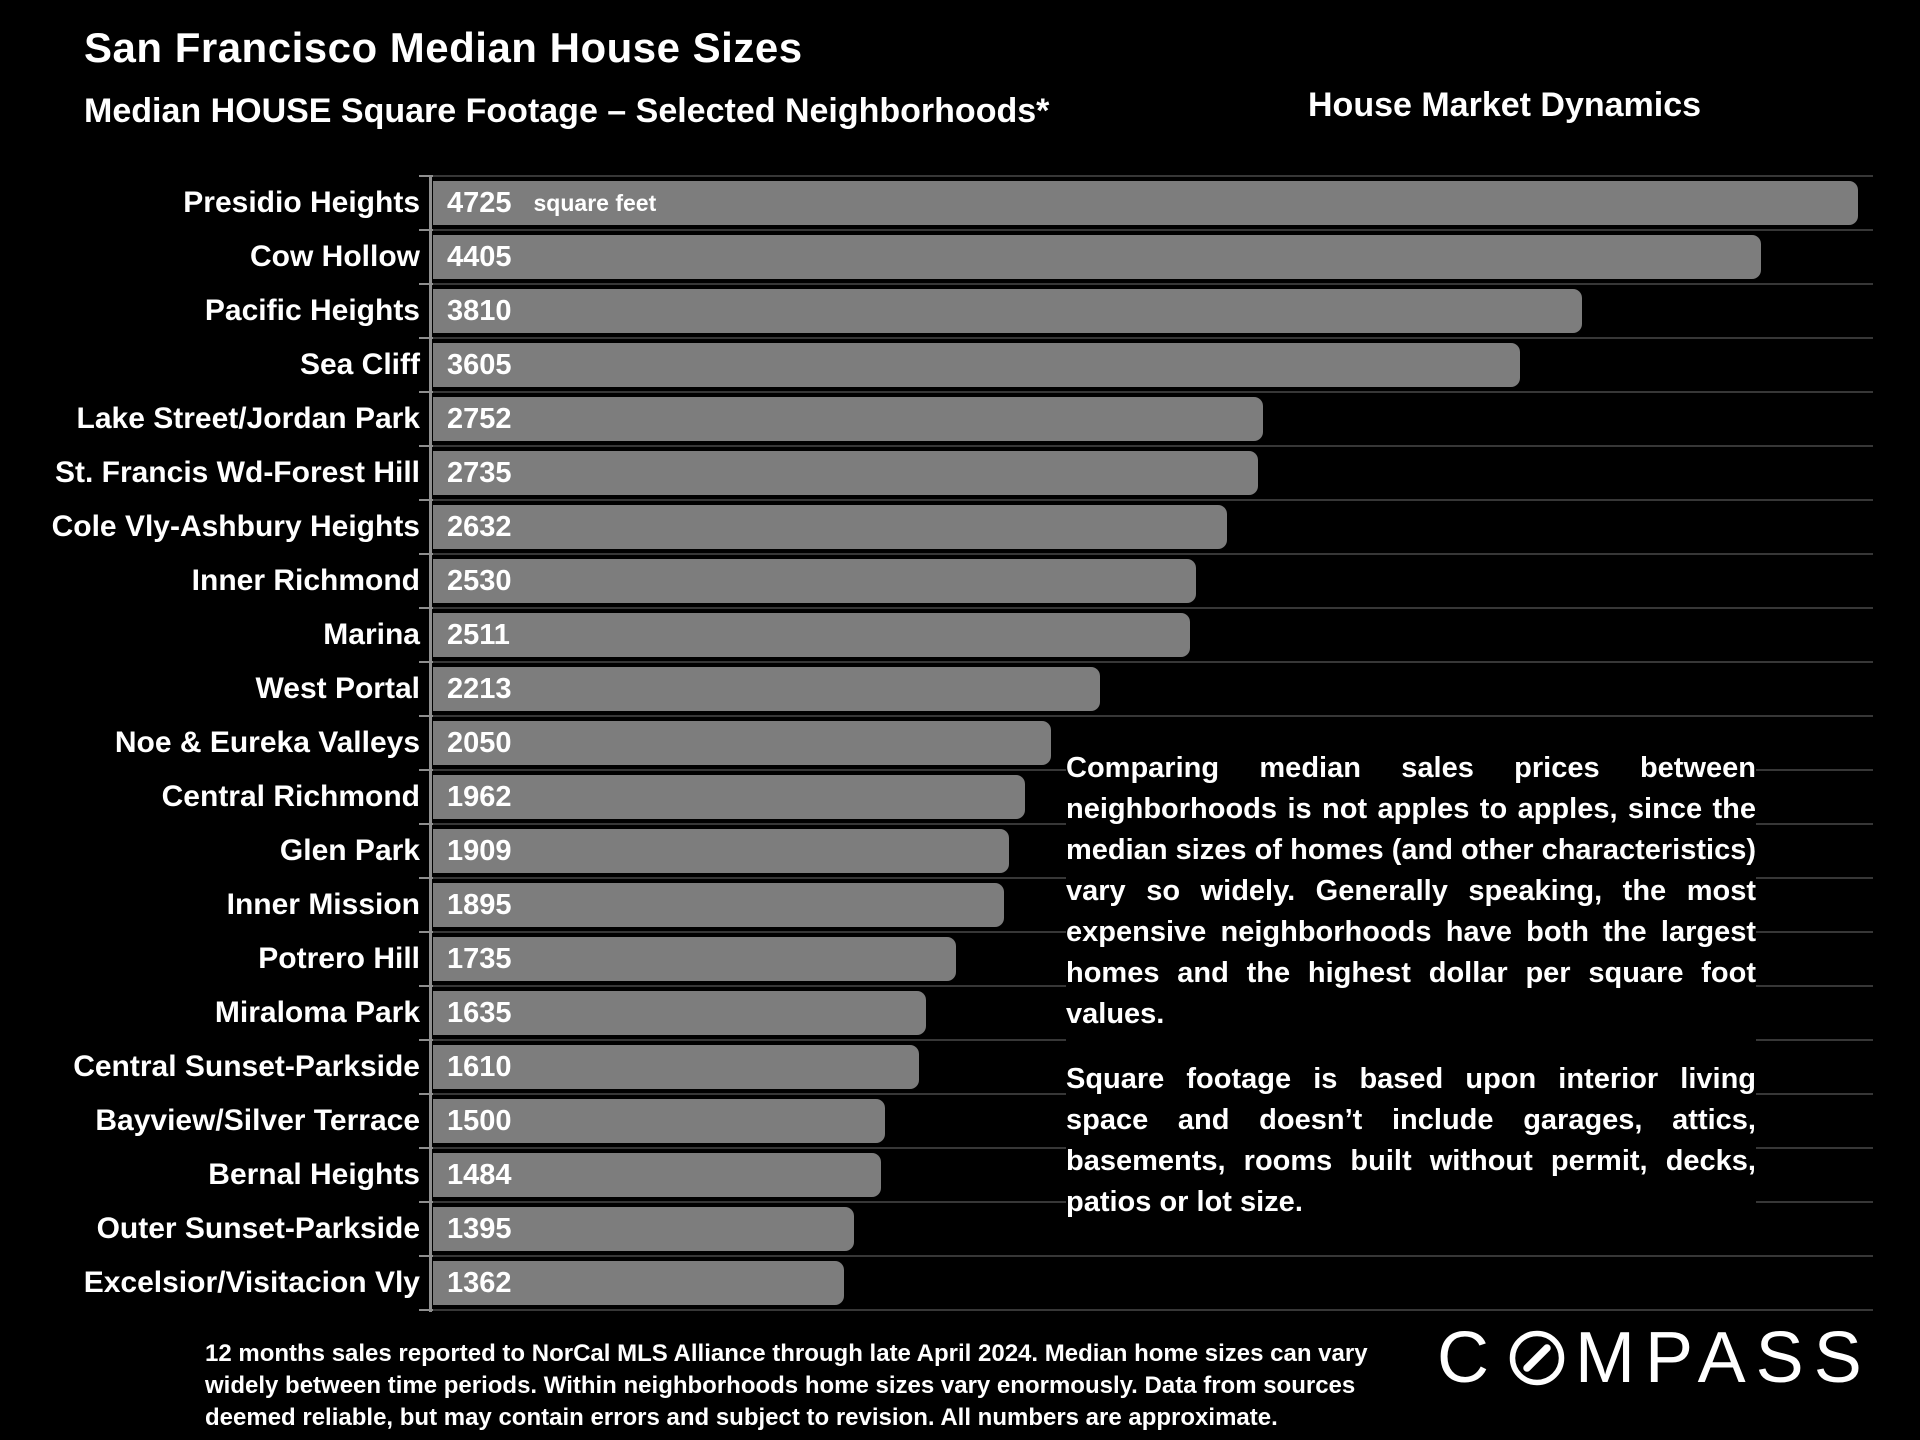 The width and height of the screenshot is (1920, 1440). I want to click on chart-row: Lake Street/Jordan Park 2752, so click(940, 418).